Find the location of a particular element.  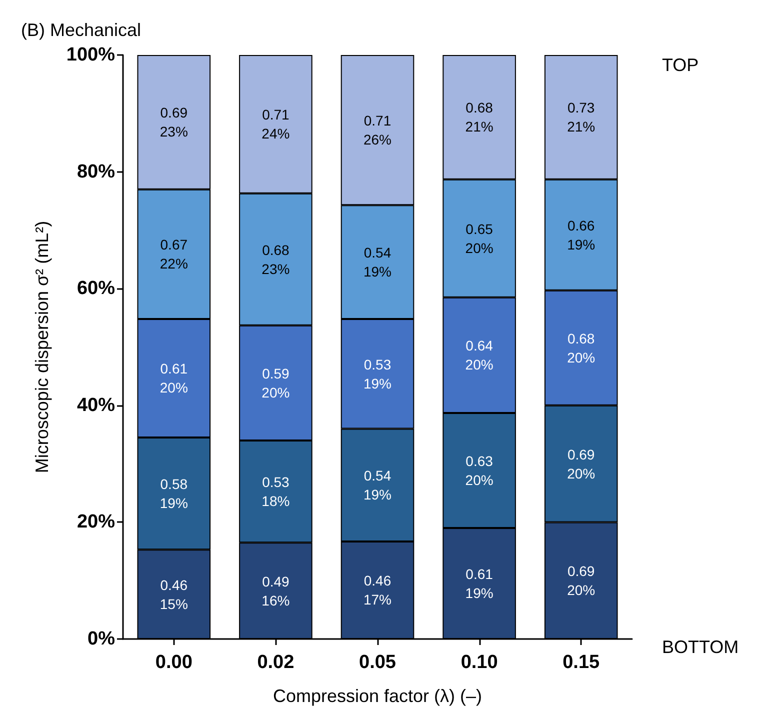

data-label: 0.46 17% is located at coordinates (377, 590).